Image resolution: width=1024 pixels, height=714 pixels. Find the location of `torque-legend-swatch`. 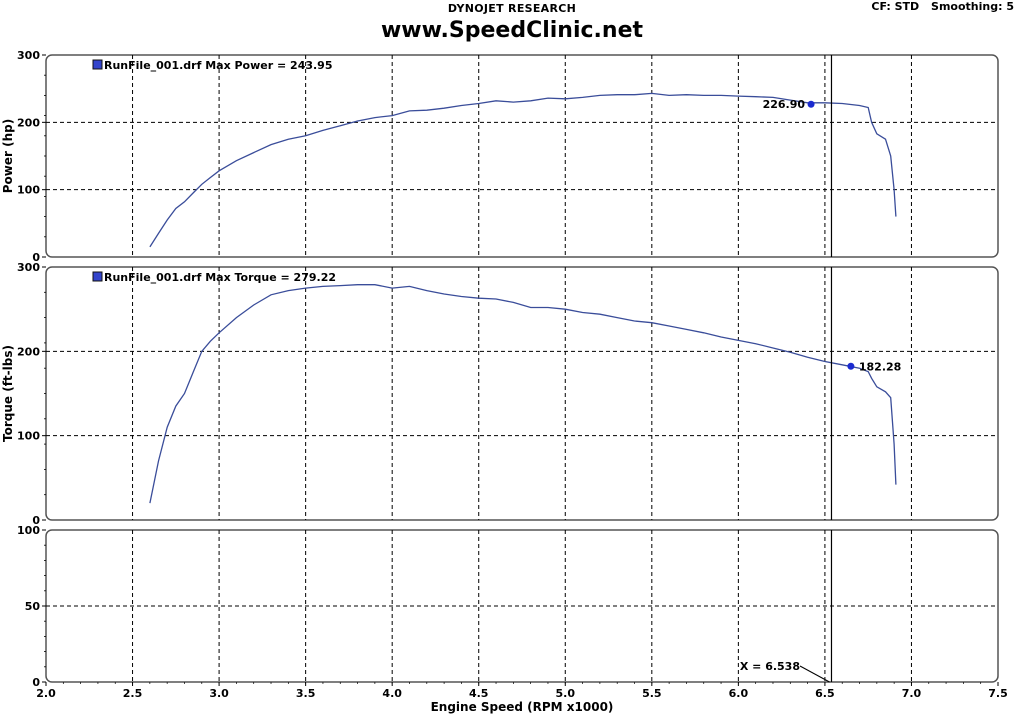

torque-legend-swatch is located at coordinates (97, 276).